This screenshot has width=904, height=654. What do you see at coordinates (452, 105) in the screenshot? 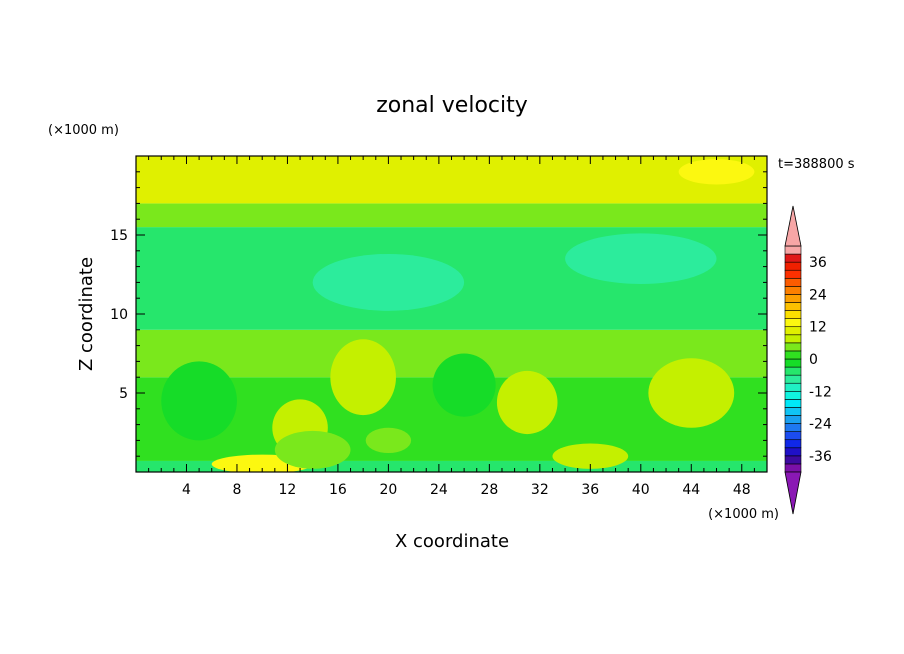
I see `chart-title: zonal velocity` at bounding box center [452, 105].